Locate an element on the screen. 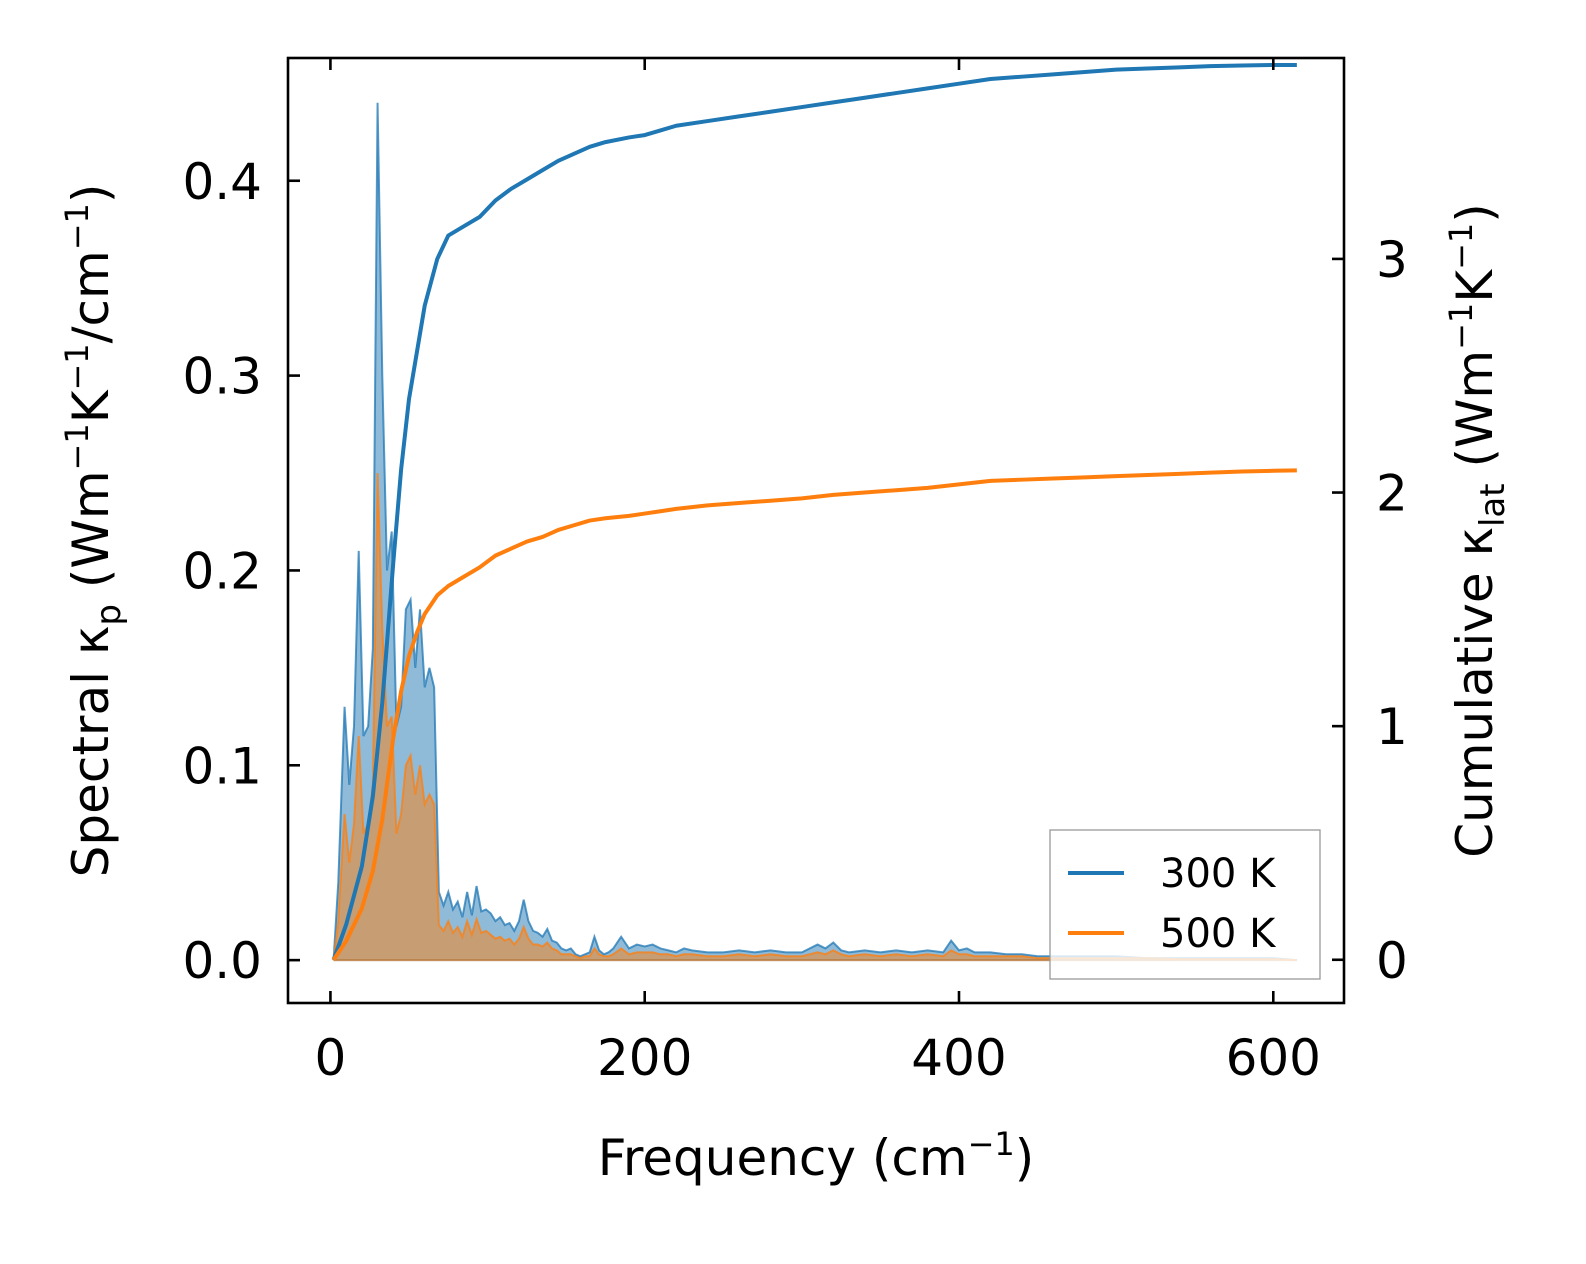 The height and width of the screenshot is (1264, 1586). x-tick-label: 0 is located at coordinates (331, 1058).